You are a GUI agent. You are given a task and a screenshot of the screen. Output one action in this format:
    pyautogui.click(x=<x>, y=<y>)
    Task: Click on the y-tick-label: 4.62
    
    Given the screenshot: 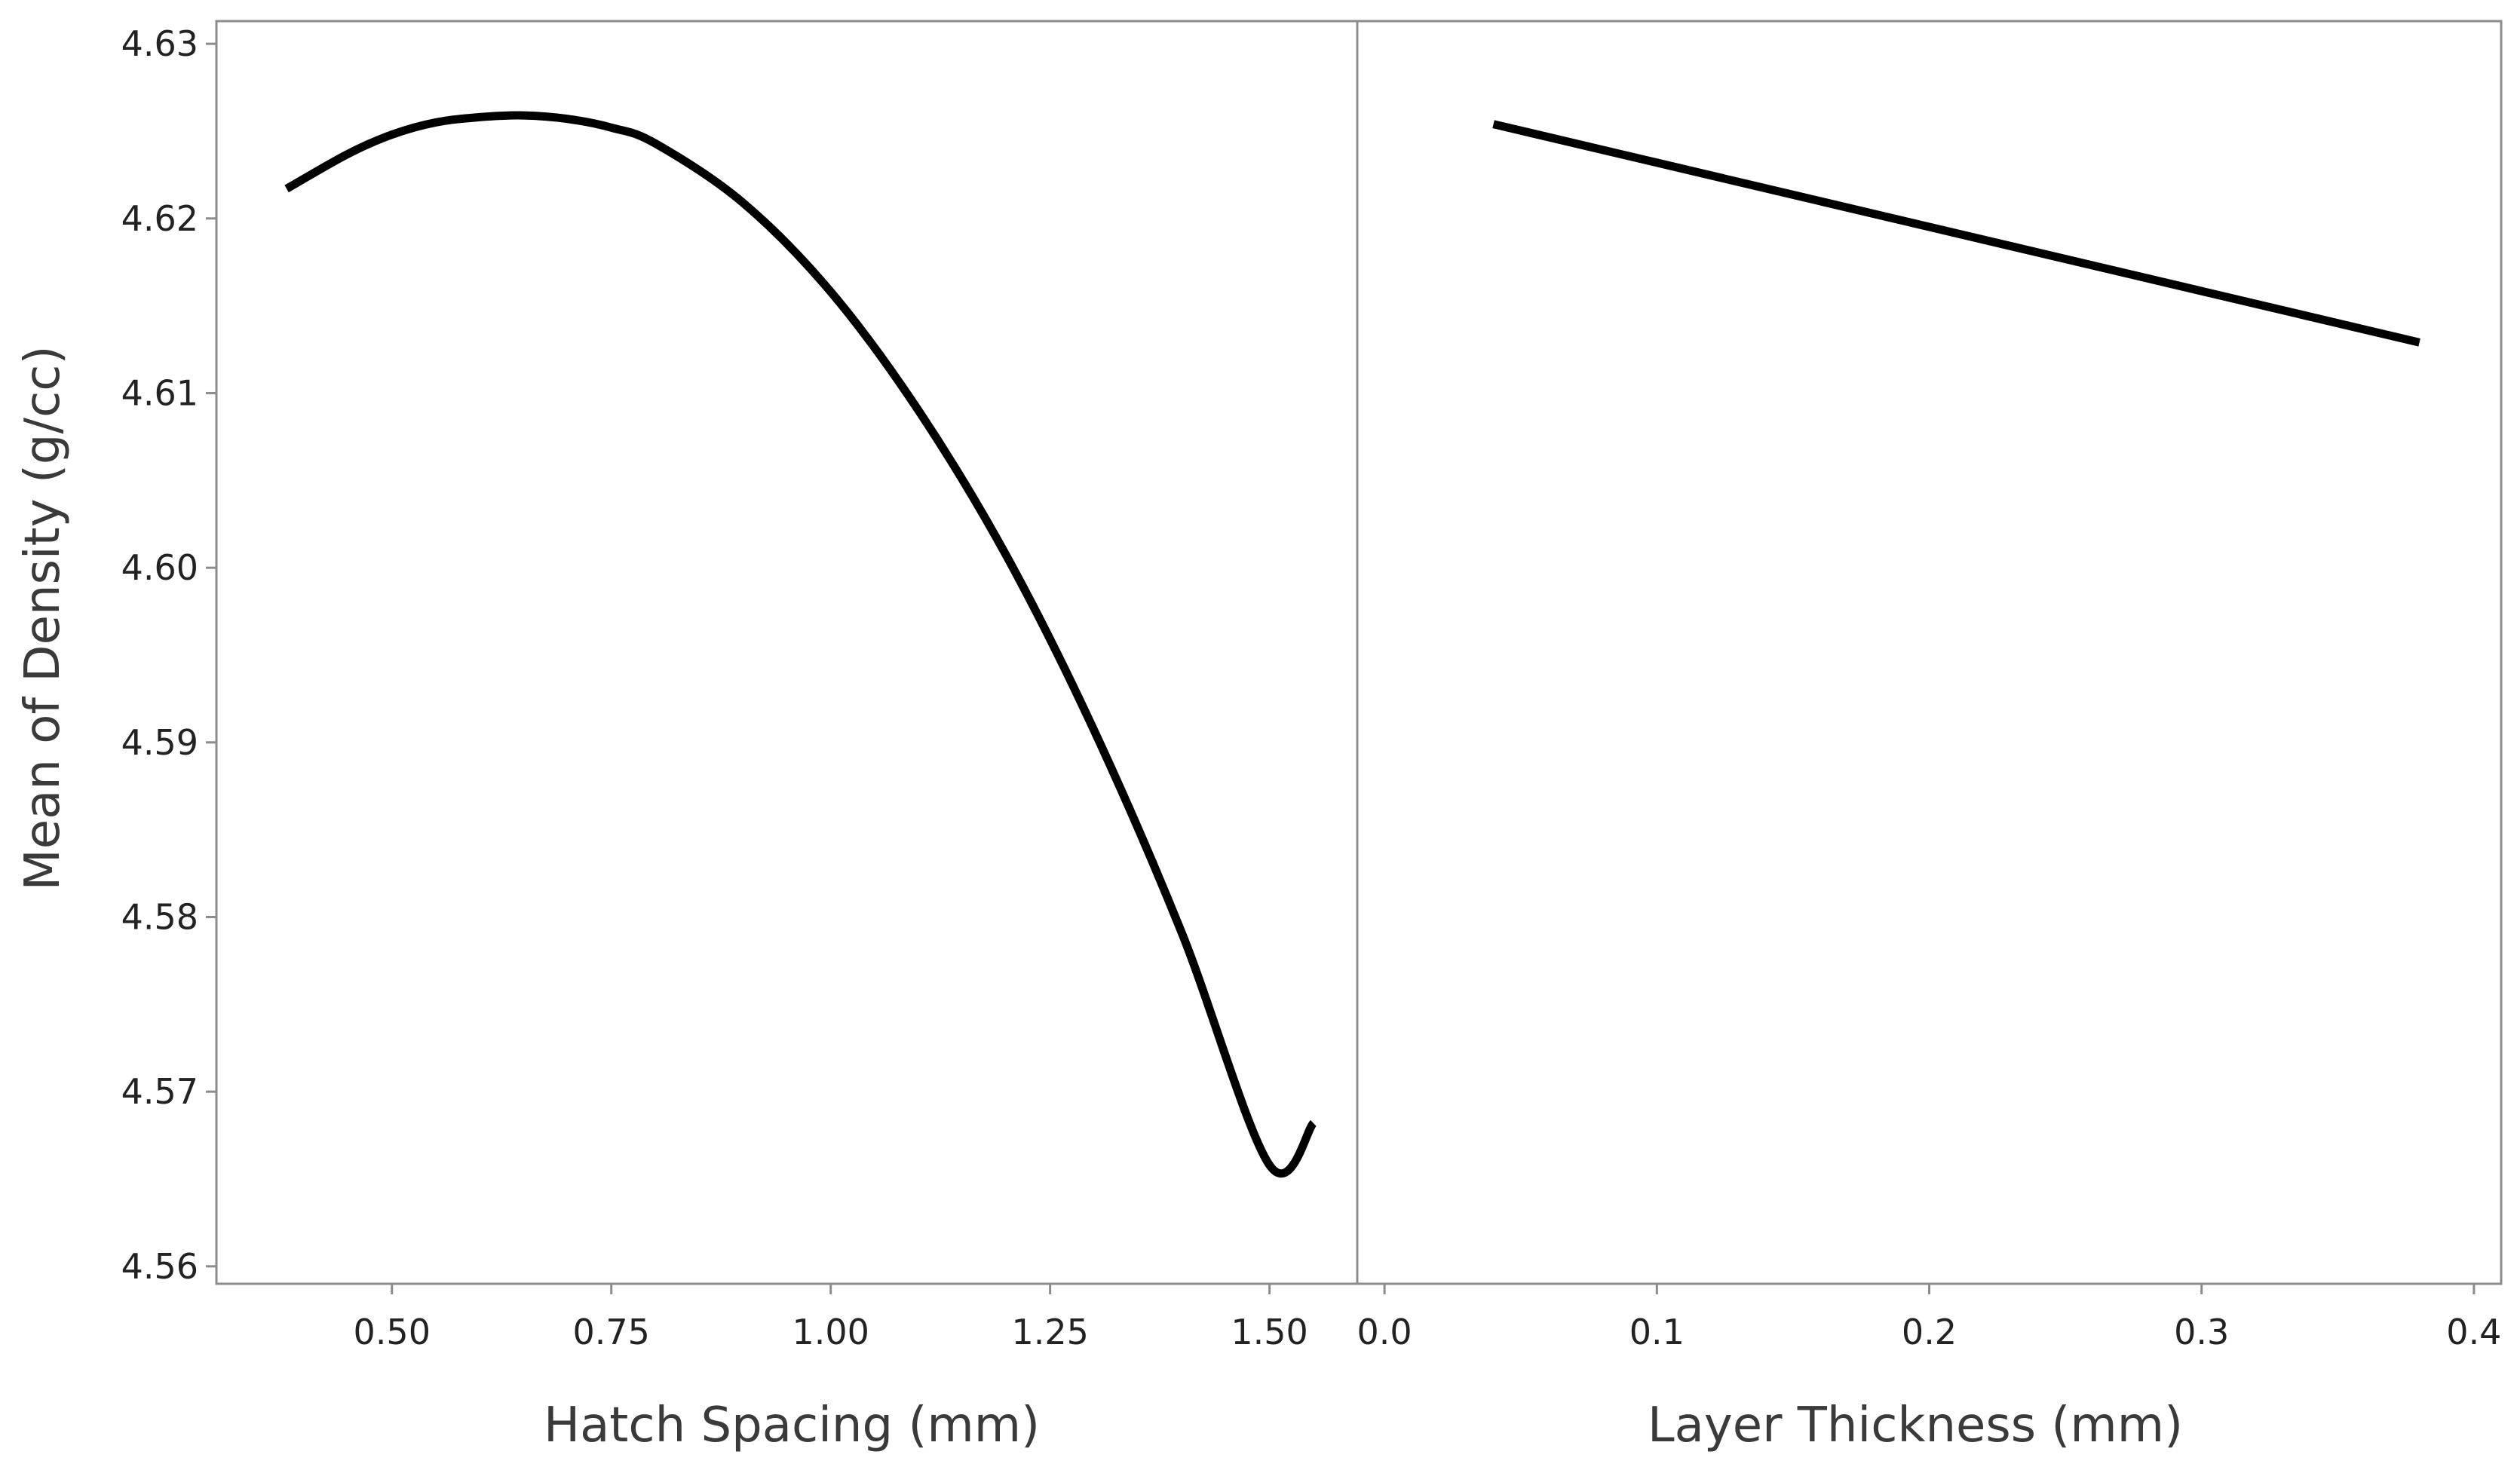 What is the action you would take?
    pyautogui.click(x=159, y=218)
    